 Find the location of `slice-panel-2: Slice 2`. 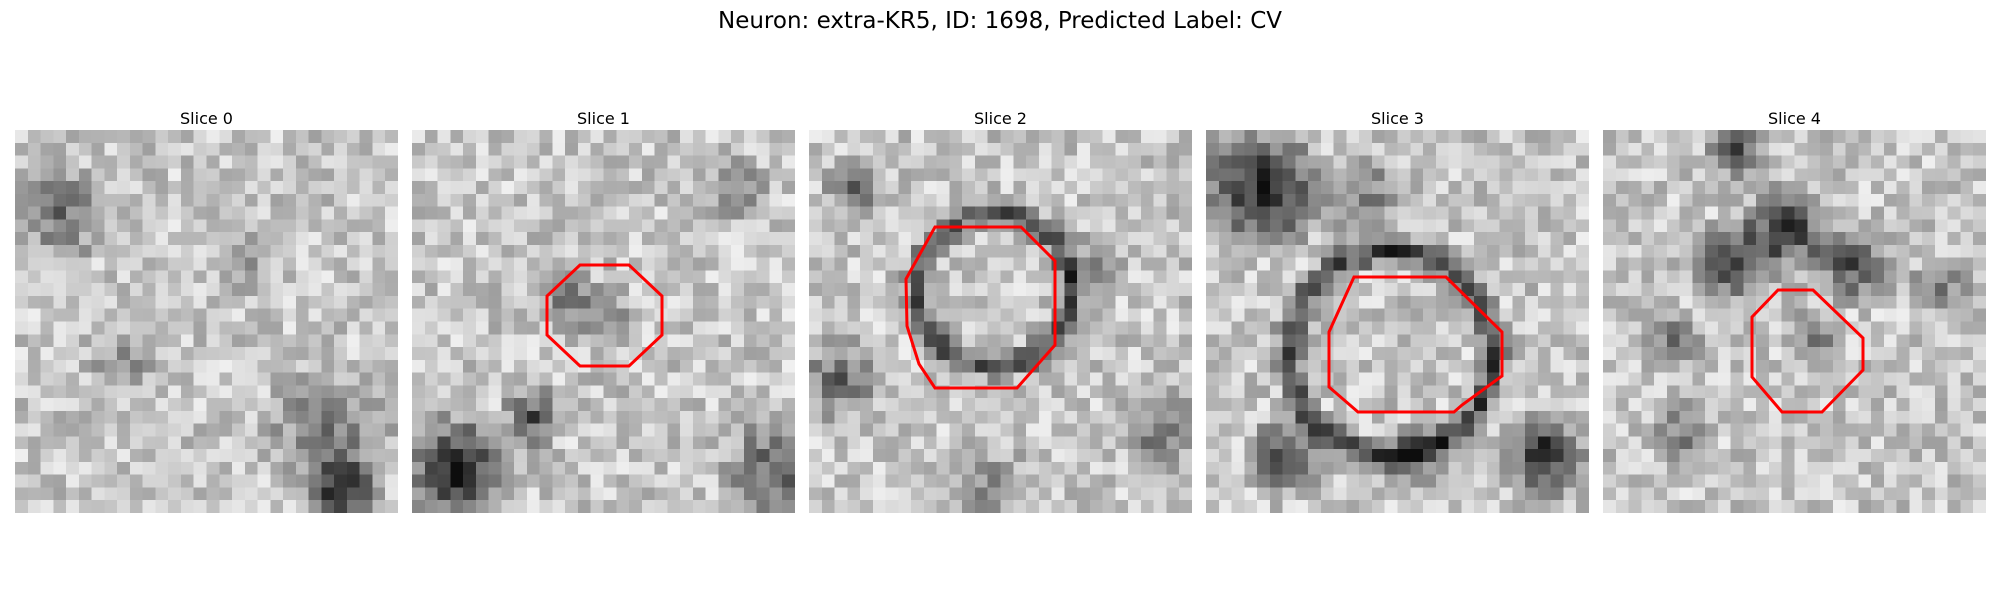

slice-panel-2: Slice 2 is located at coordinates (1000, 310).